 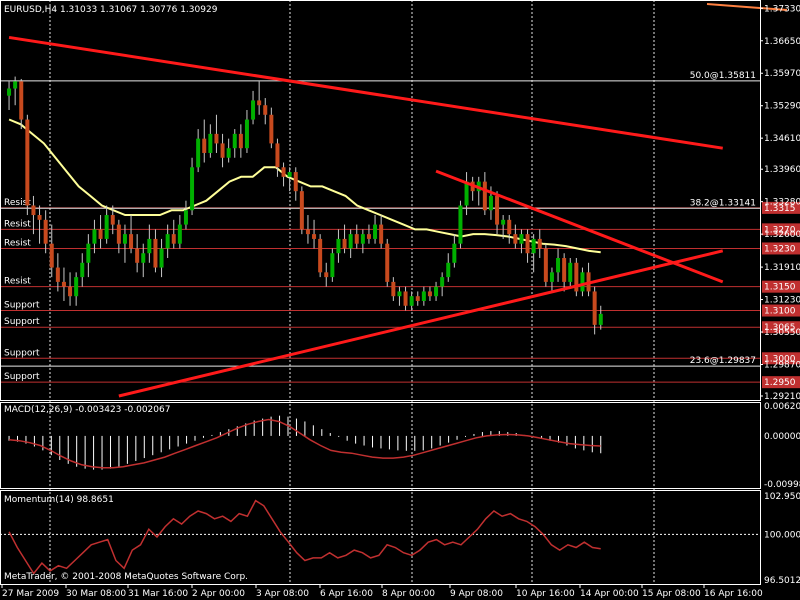 I want to click on momentum-path, so click(x=304, y=537).